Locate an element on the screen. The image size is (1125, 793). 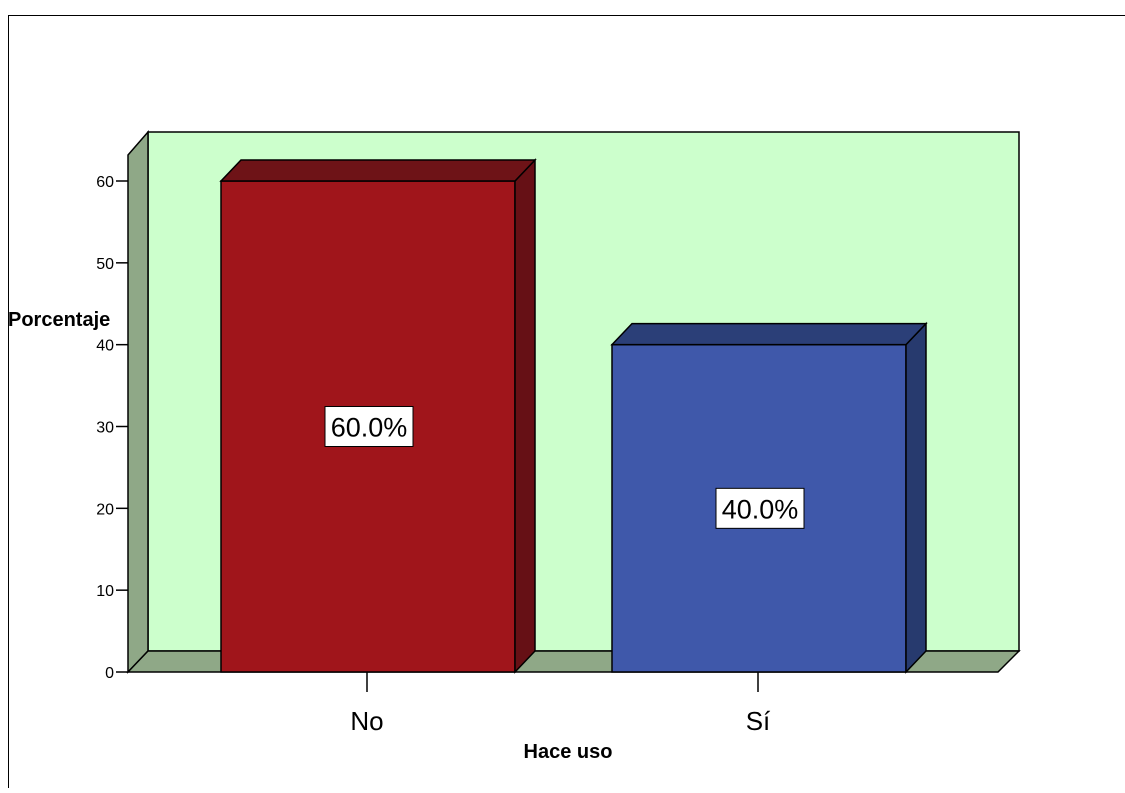
data-label: 60.0% is located at coordinates (369, 428).